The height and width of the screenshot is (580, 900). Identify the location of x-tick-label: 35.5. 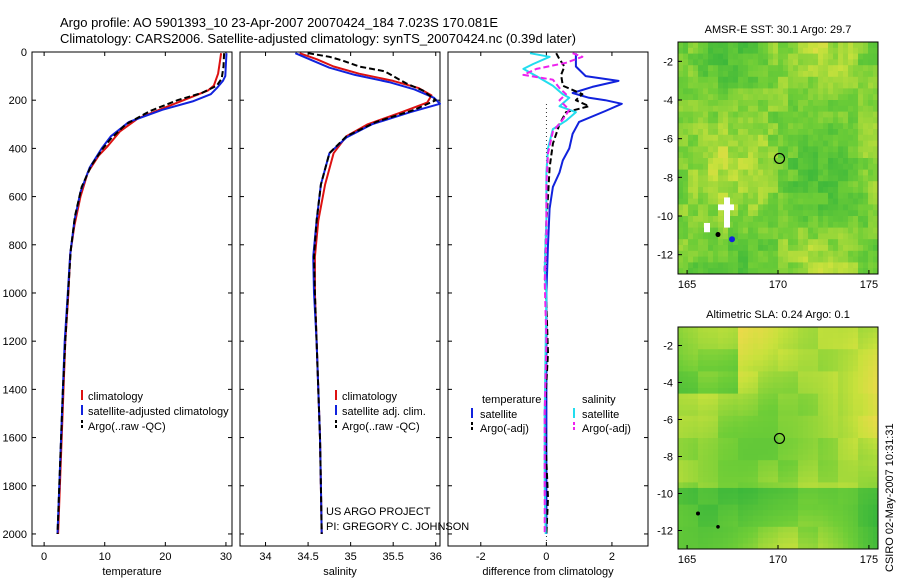
(392, 557).